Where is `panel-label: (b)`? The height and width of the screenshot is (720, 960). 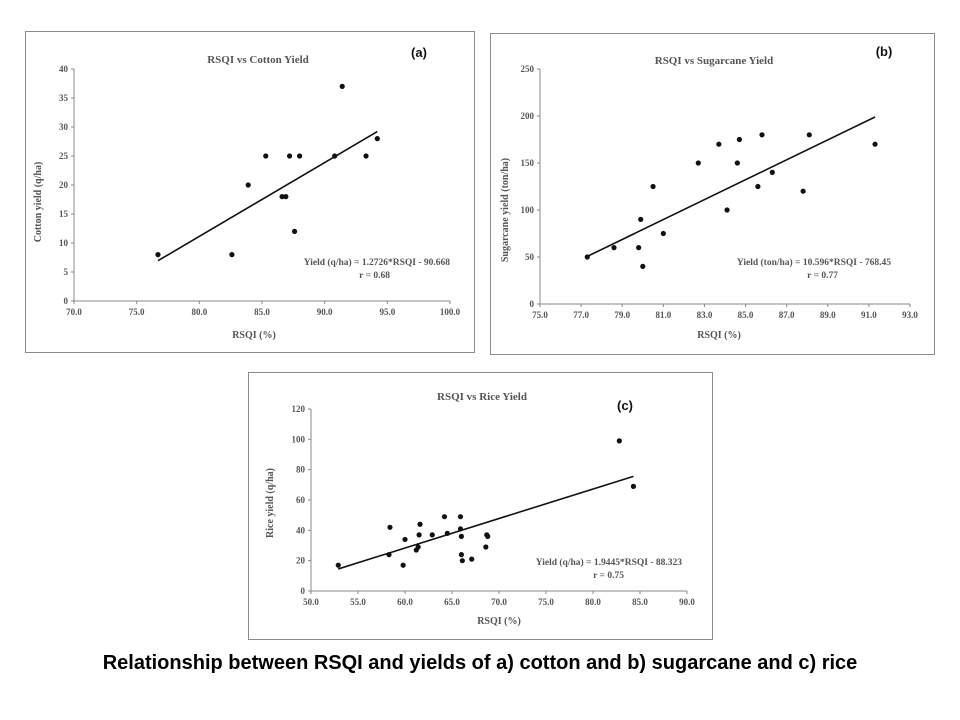 panel-label: (b) is located at coordinates (884, 51).